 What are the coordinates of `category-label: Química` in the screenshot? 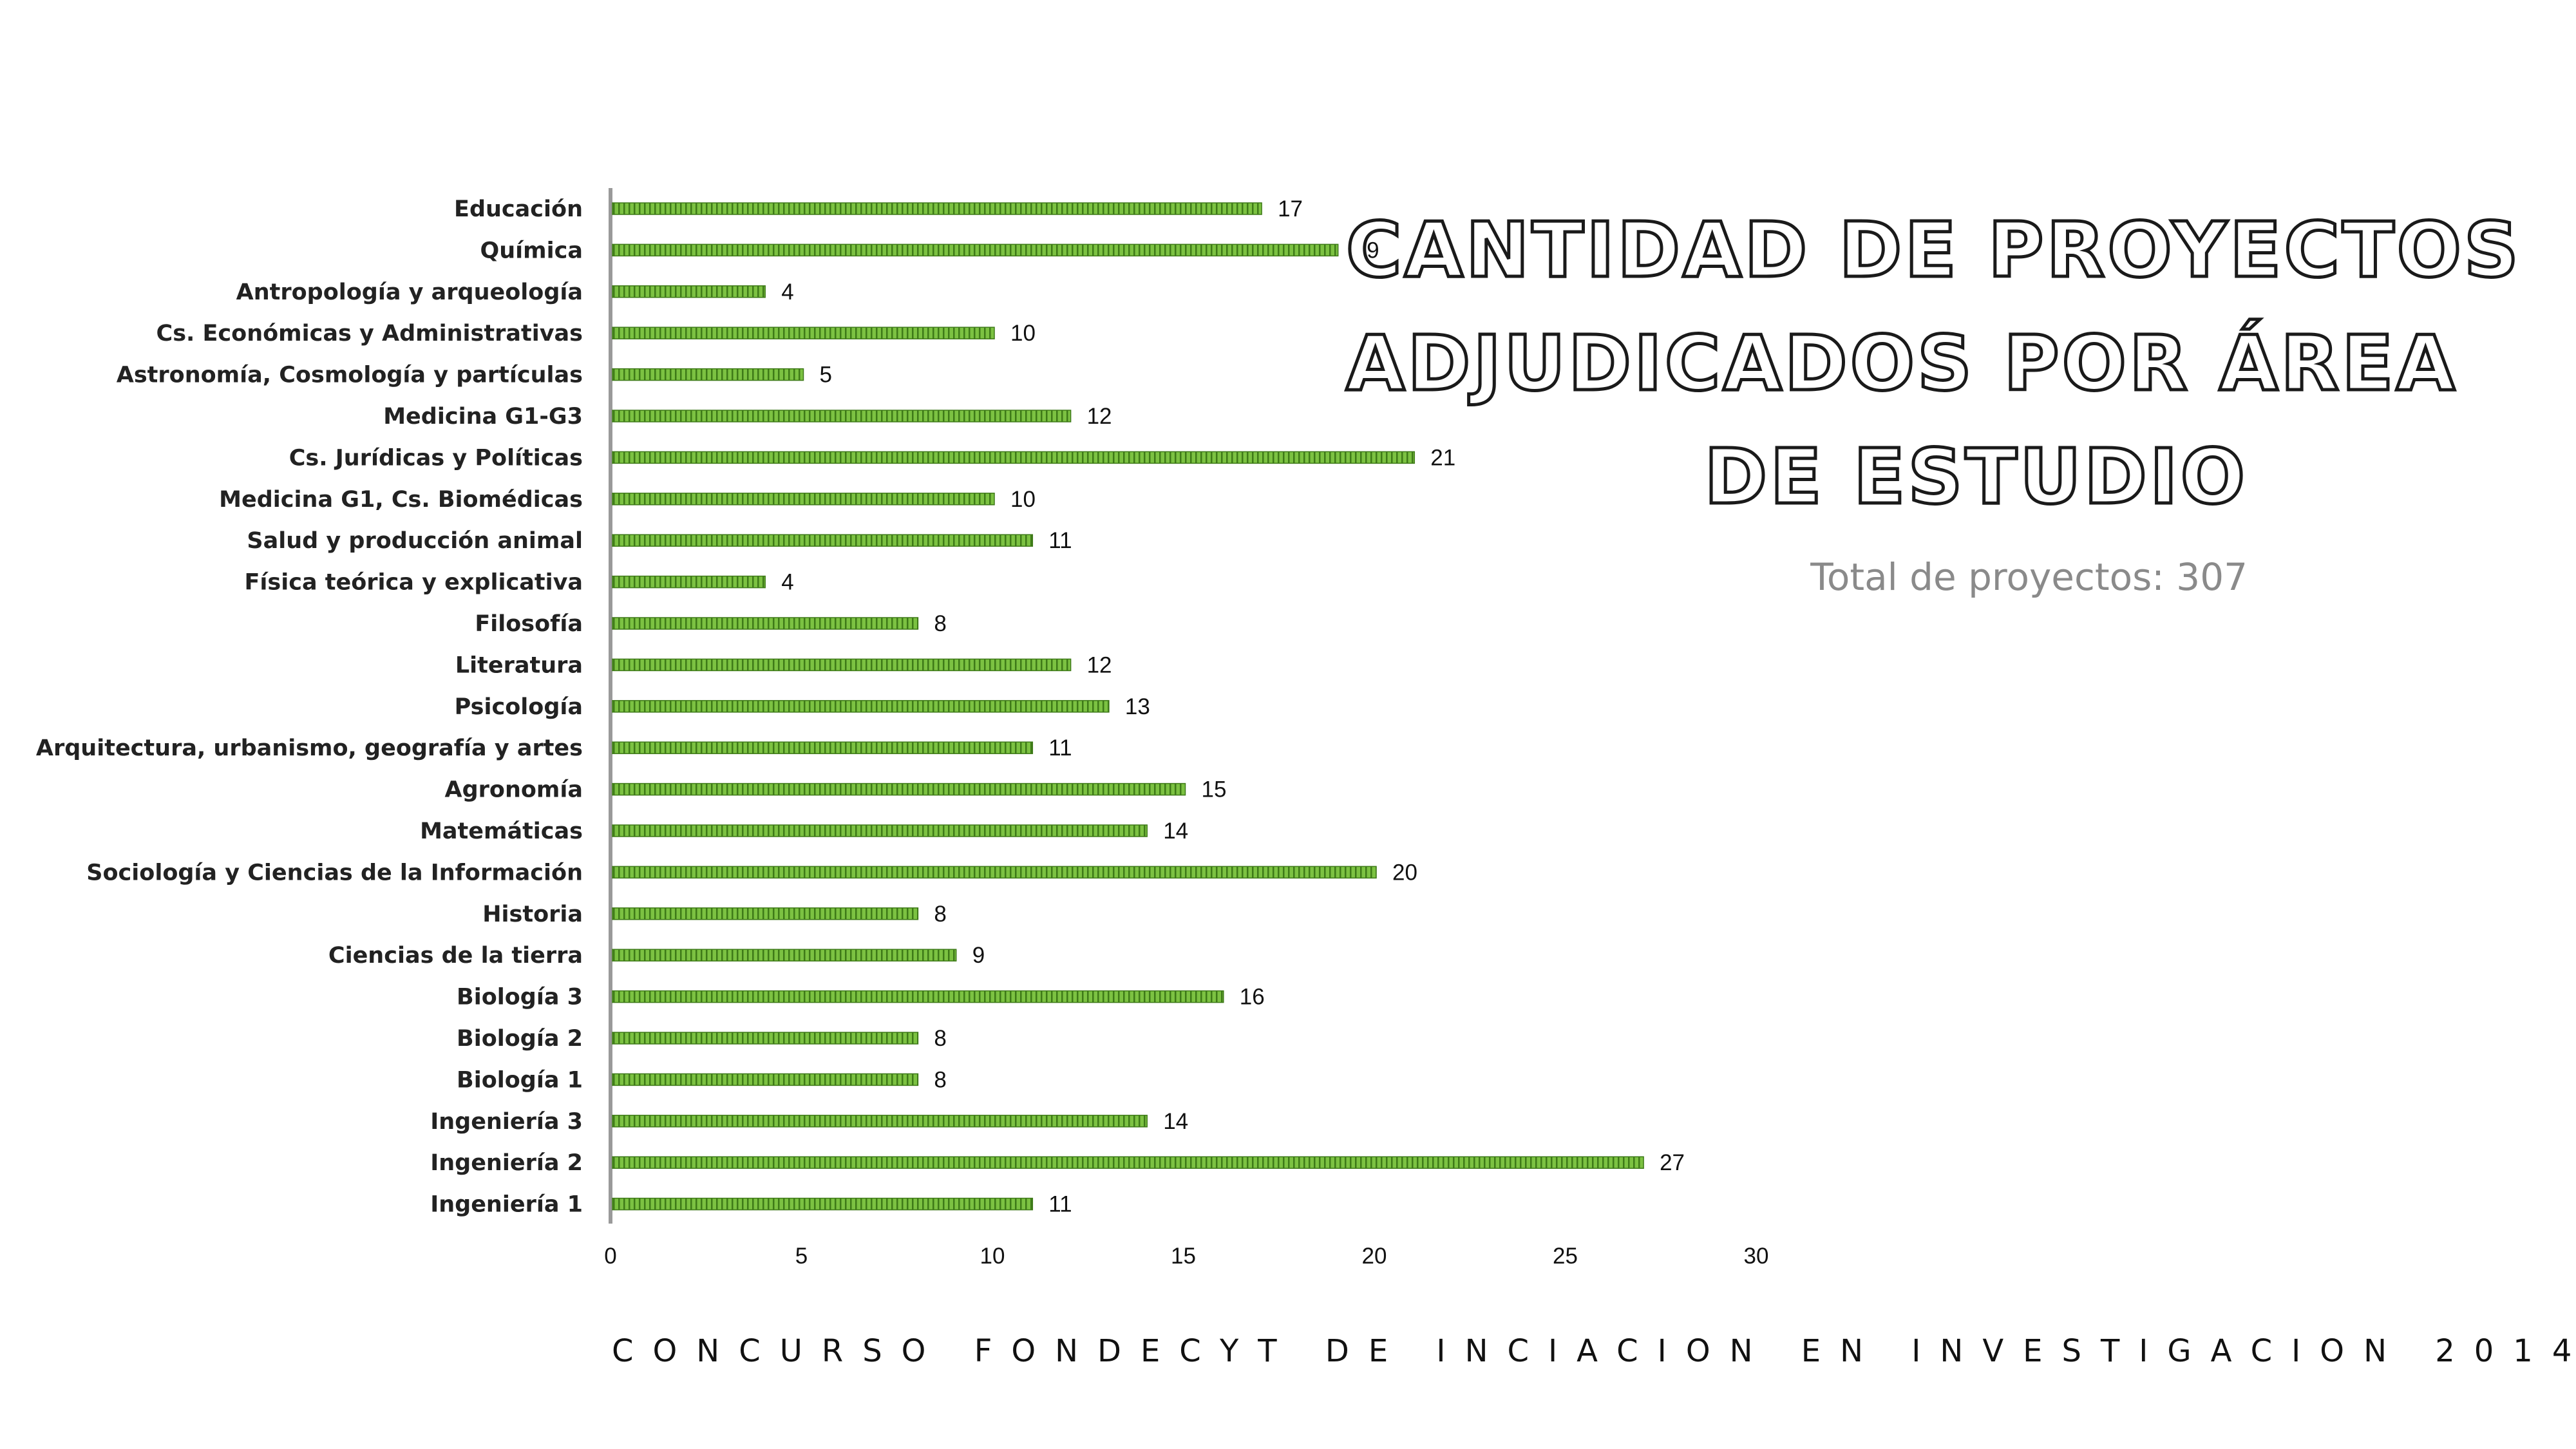 It's located at (531, 250).